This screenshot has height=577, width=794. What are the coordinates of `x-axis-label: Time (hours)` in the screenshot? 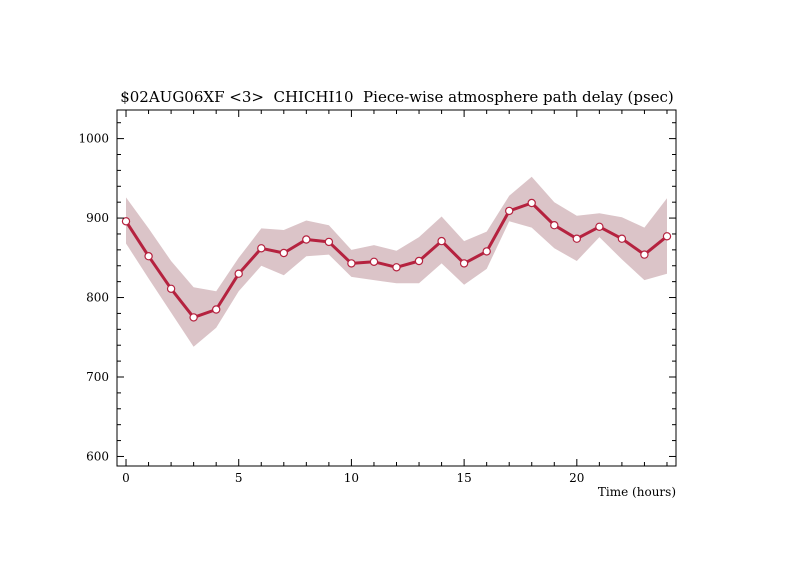 It's located at (637, 492).